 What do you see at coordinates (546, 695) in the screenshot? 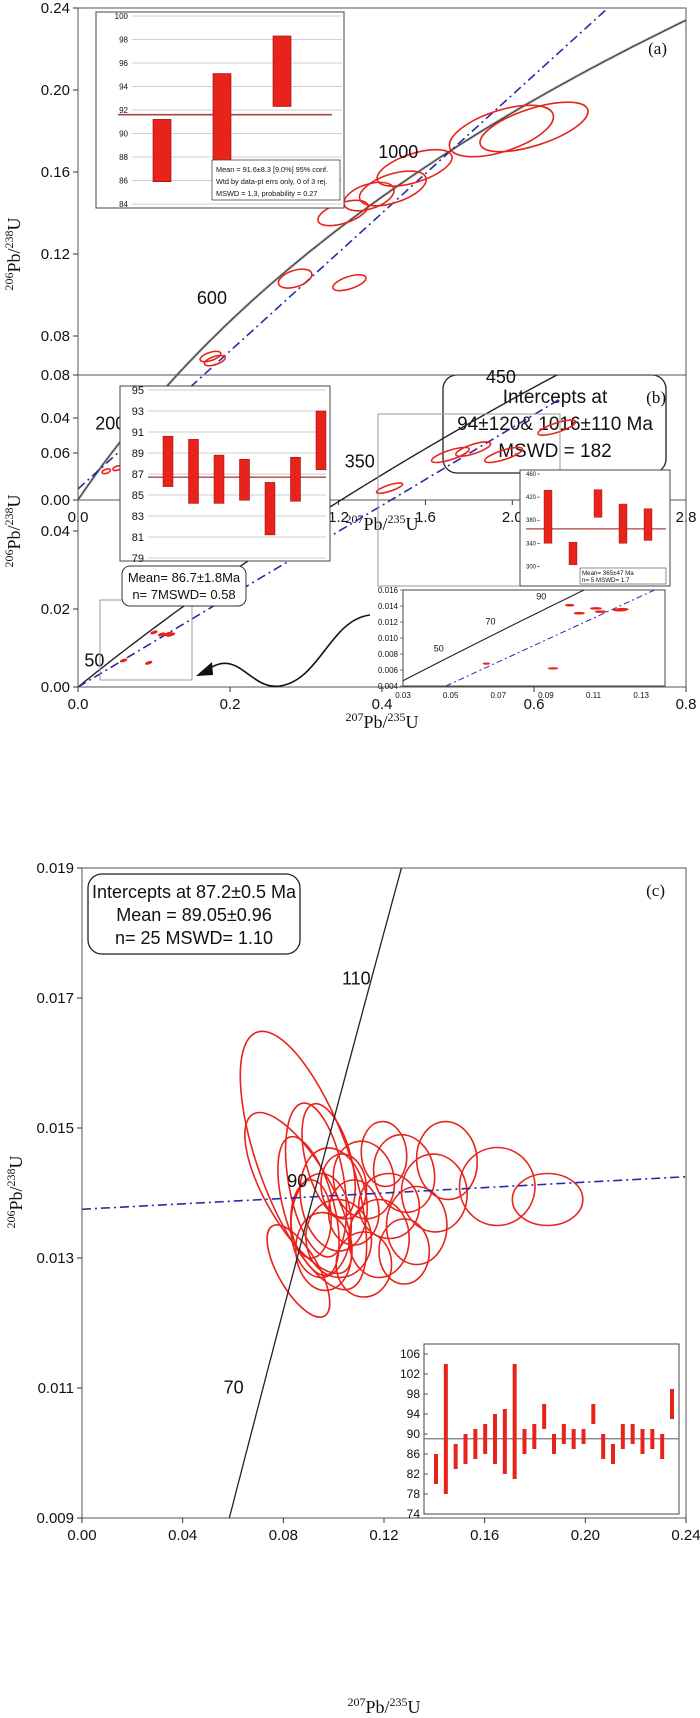
I see `zoom-x-tick-label: 0.09` at bounding box center [546, 695].